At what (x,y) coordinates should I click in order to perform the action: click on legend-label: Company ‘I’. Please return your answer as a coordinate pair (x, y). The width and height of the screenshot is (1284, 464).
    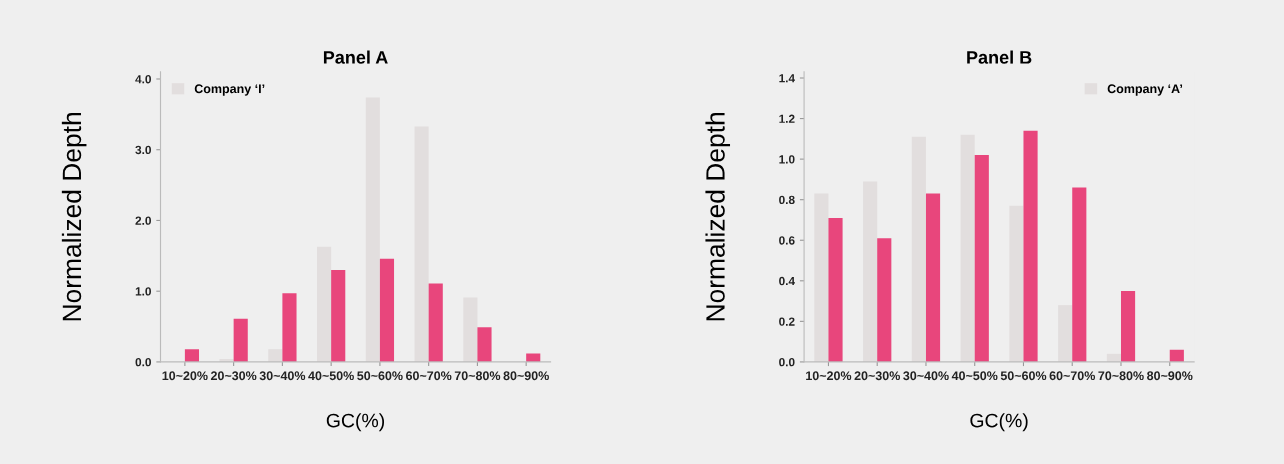
    Looking at the image, I should click on (229, 90).